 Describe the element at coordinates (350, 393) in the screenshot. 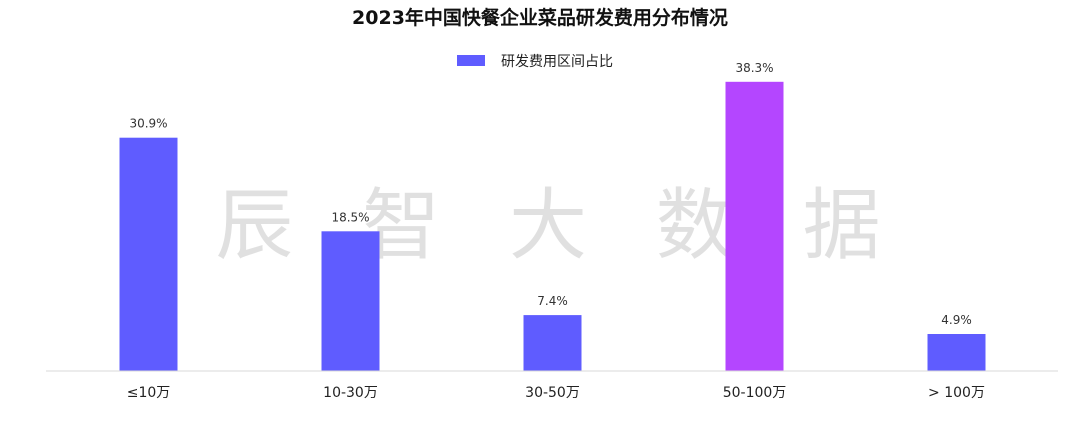

I see `x-tick-label-2: 10-30万` at that location.